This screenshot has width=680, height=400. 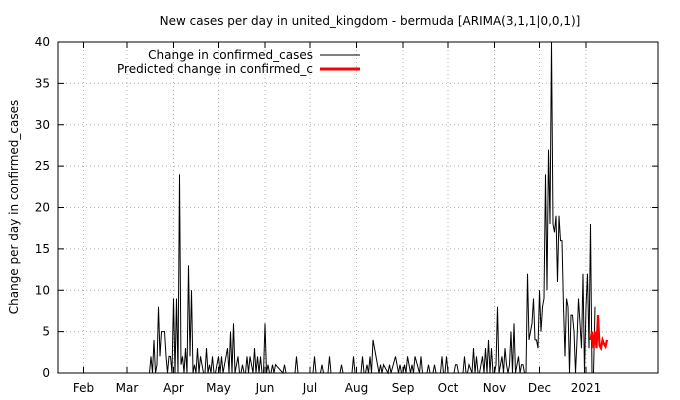 What do you see at coordinates (83, 388) in the screenshot?
I see `x-tick-label: Feb` at bounding box center [83, 388].